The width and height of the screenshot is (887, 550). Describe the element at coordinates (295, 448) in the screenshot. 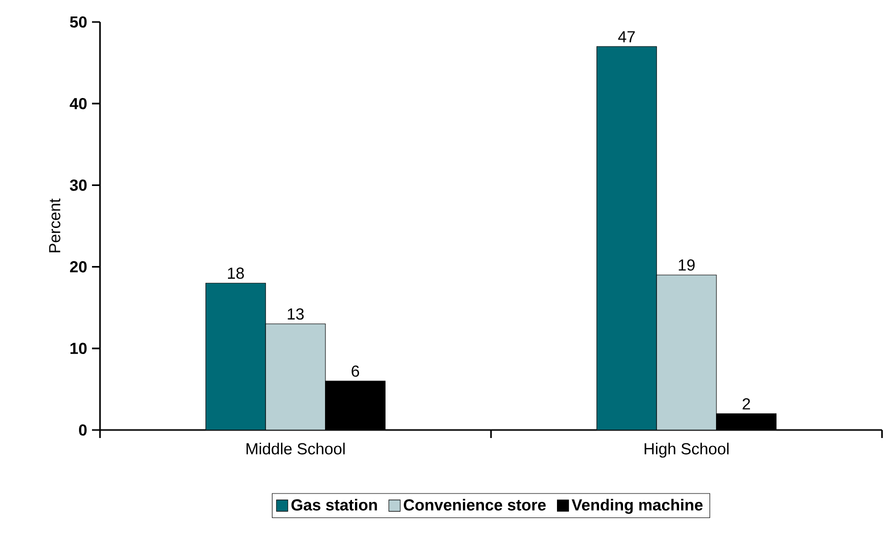

I see `x-tick-label: Middle School` at that location.